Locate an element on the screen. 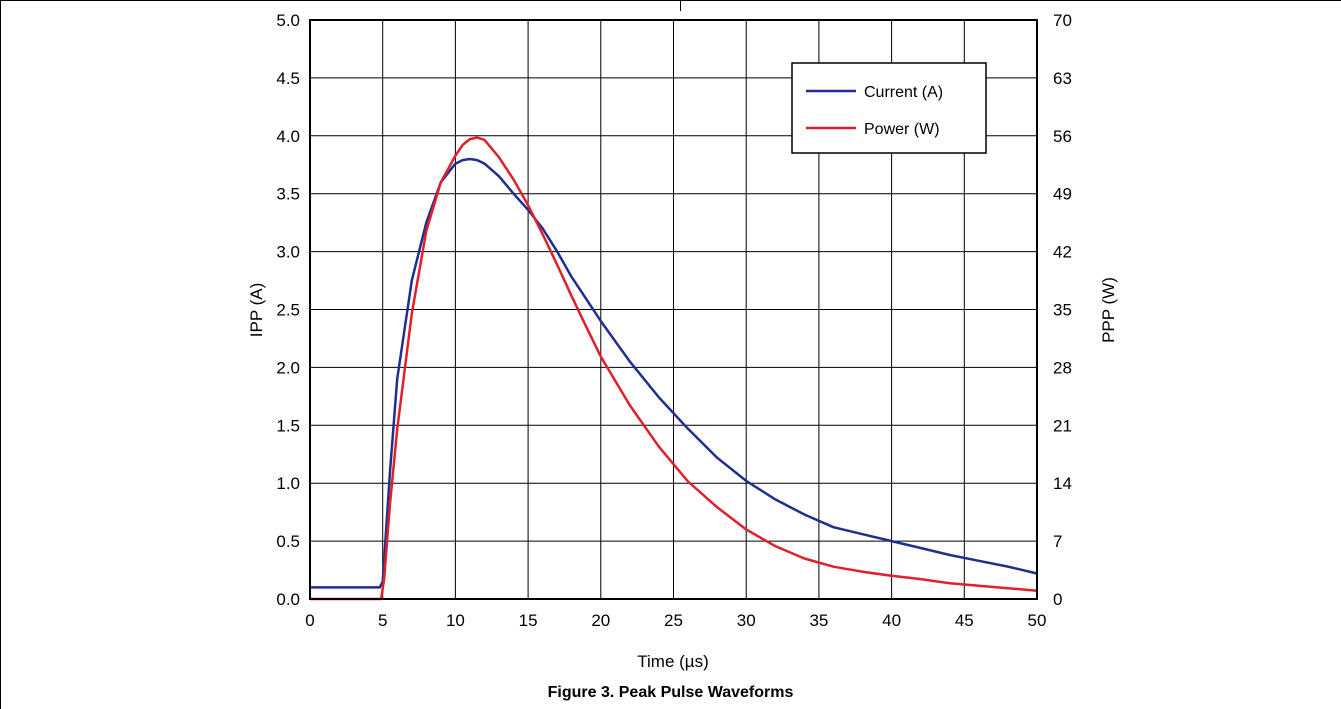 This screenshot has width=1341, height=709. y-right-tick-label: 63 is located at coordinates (1062, 78).